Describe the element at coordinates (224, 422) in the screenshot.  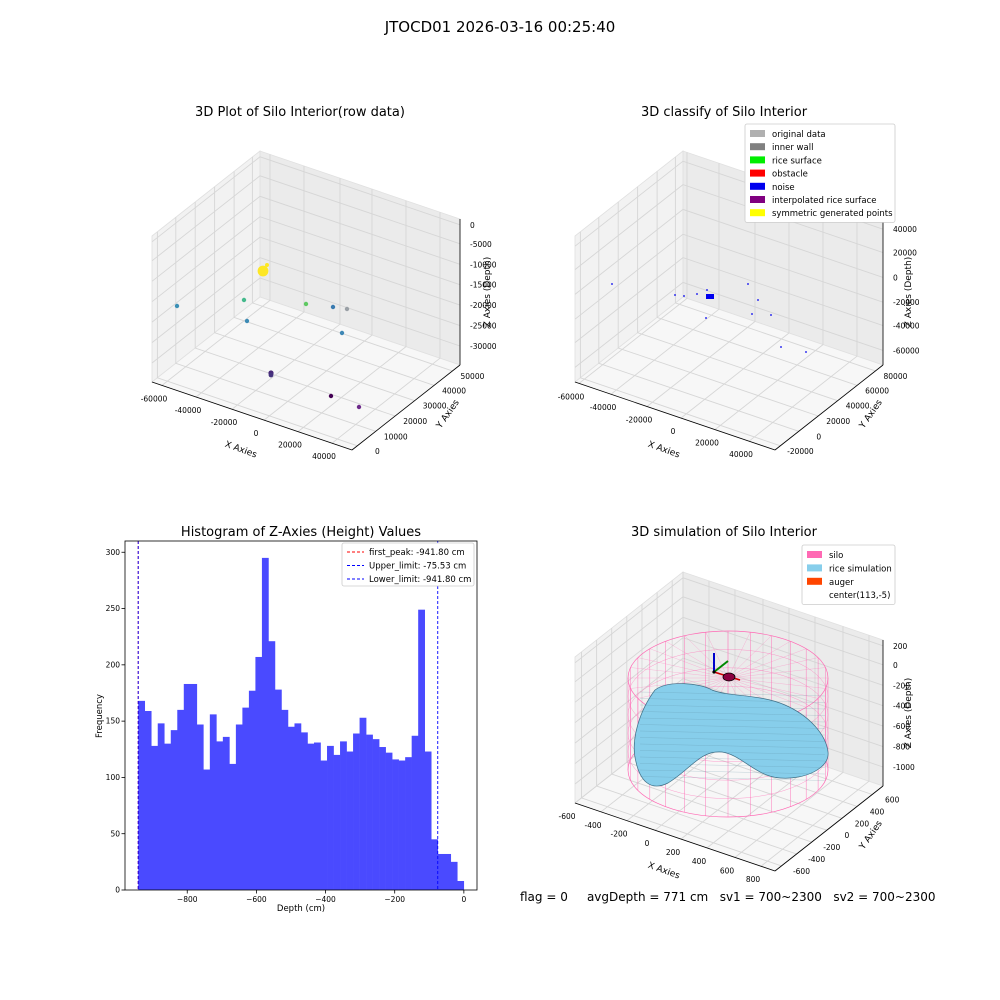
I see `x-tick-label: -20000` at that location.